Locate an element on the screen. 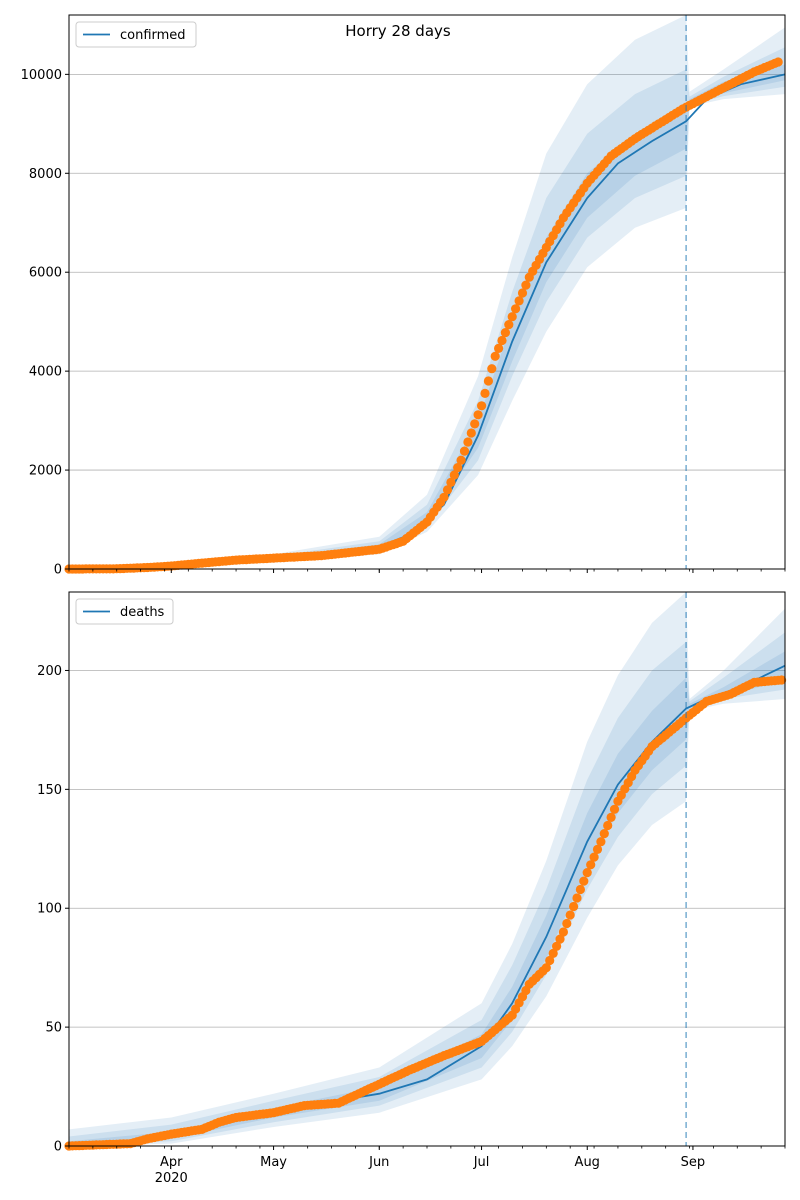  x-tick-label: Jul is located at coordinates (481, 1162).